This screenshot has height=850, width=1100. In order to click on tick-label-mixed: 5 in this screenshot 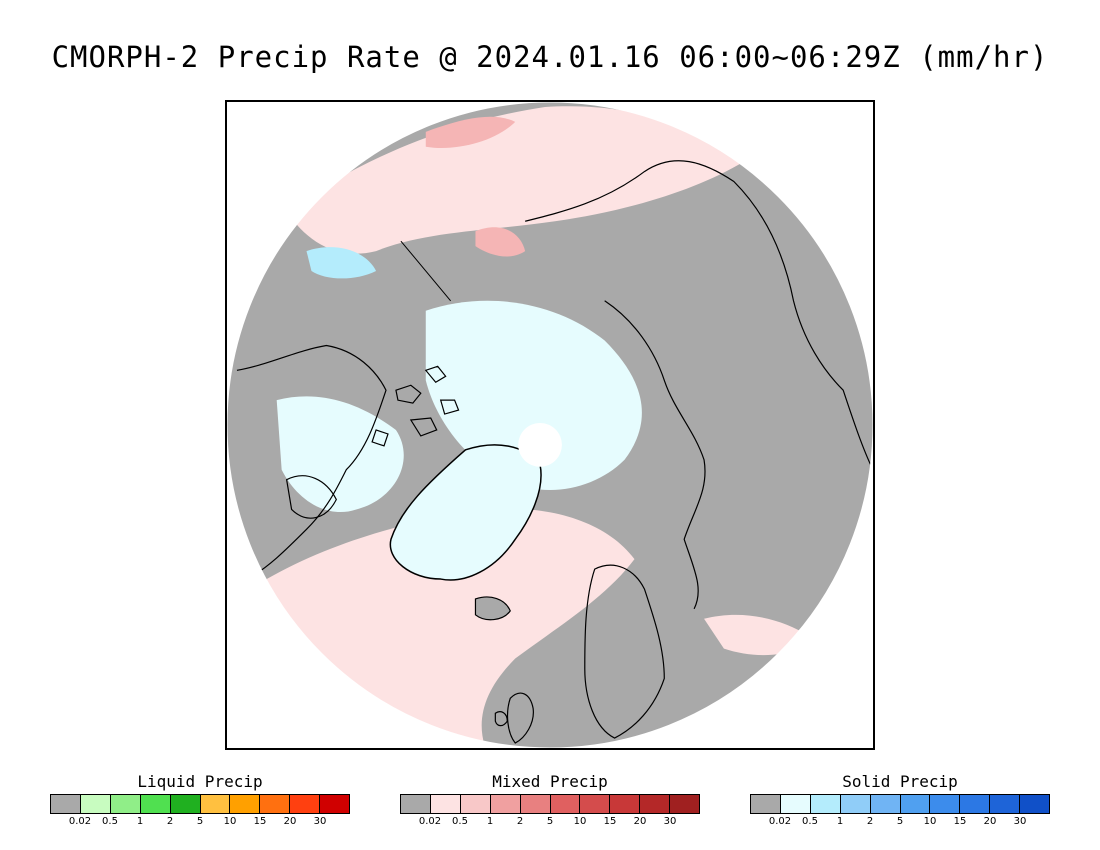, I will do `click(550, 821)`.